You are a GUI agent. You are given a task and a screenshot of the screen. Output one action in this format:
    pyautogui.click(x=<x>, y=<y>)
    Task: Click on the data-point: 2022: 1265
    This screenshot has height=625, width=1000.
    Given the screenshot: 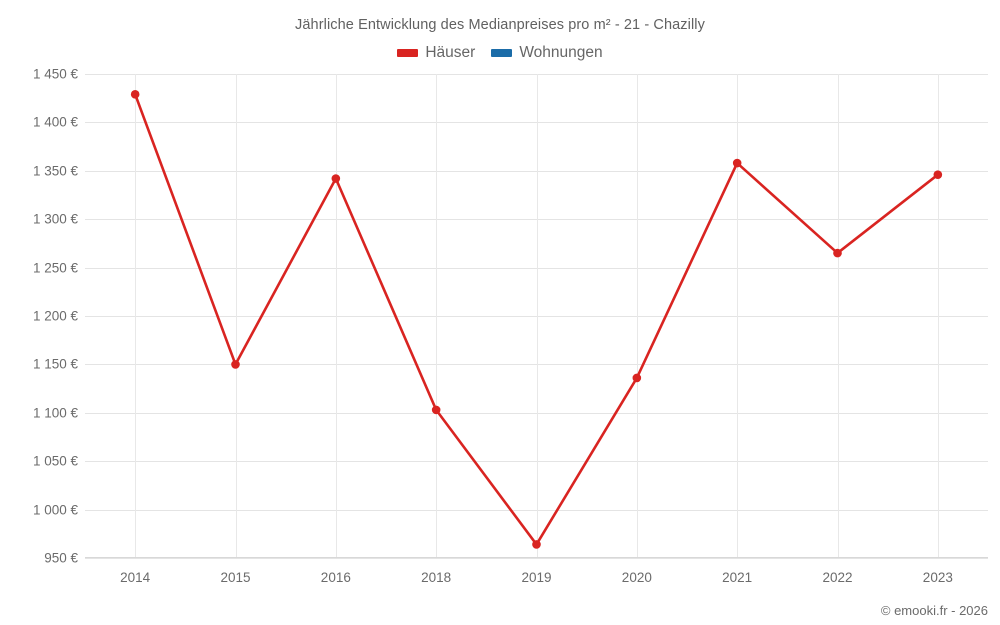 What is the action you would take?
    pyautogui.click(x=837, y=253)
    